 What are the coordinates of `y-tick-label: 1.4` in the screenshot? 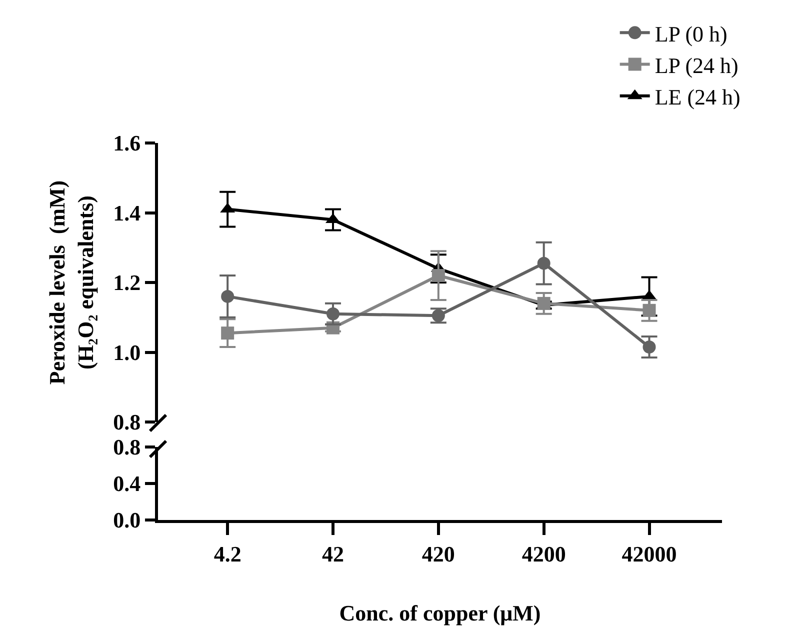 It's located at (127, 213).